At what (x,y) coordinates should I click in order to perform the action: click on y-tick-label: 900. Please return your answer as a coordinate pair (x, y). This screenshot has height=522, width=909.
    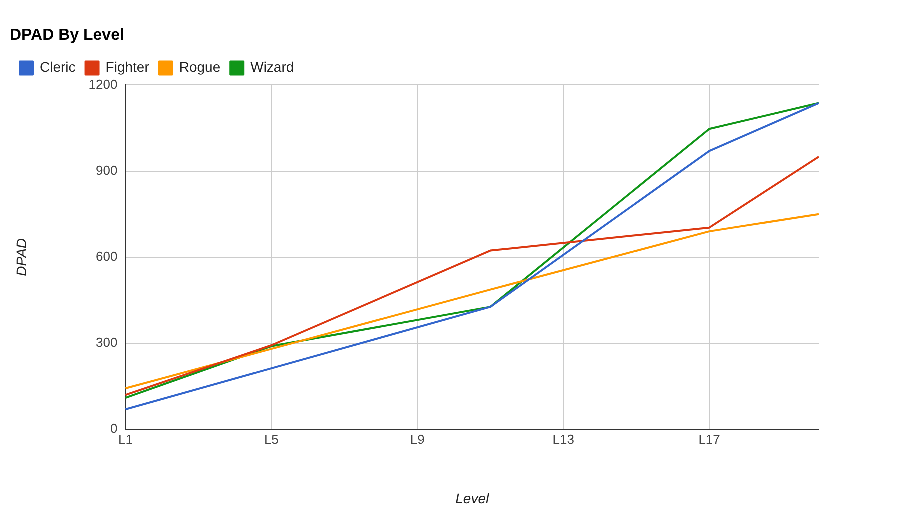
    Looking at the image, I should click on (107, 170).